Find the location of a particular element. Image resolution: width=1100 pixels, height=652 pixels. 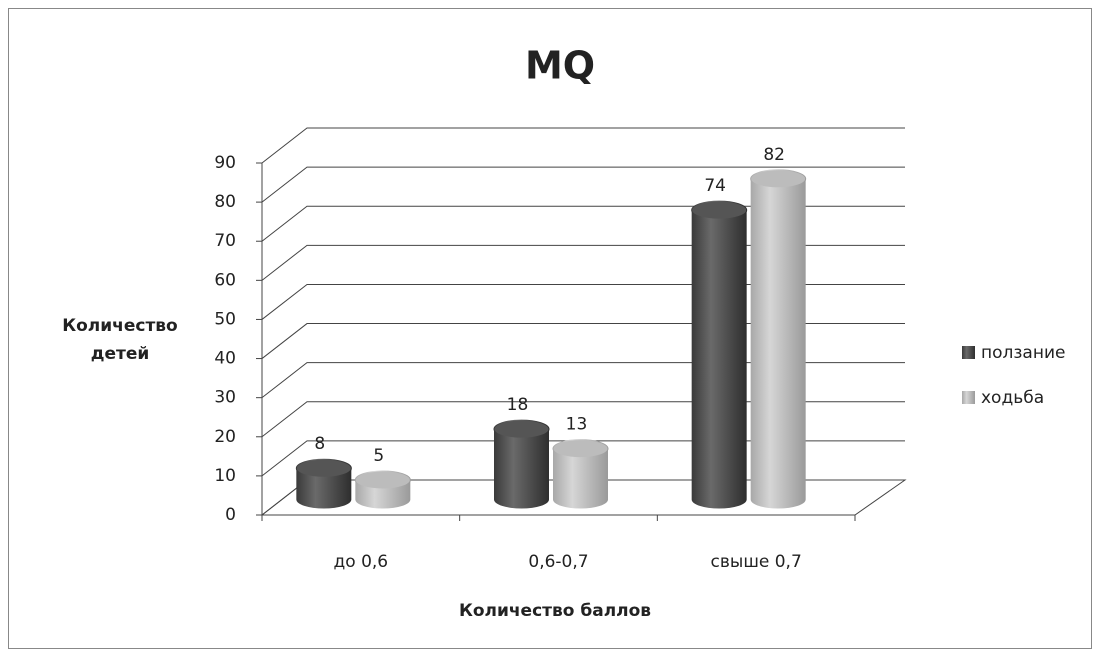

data-label: 82 is located at coordinates (774, 155).